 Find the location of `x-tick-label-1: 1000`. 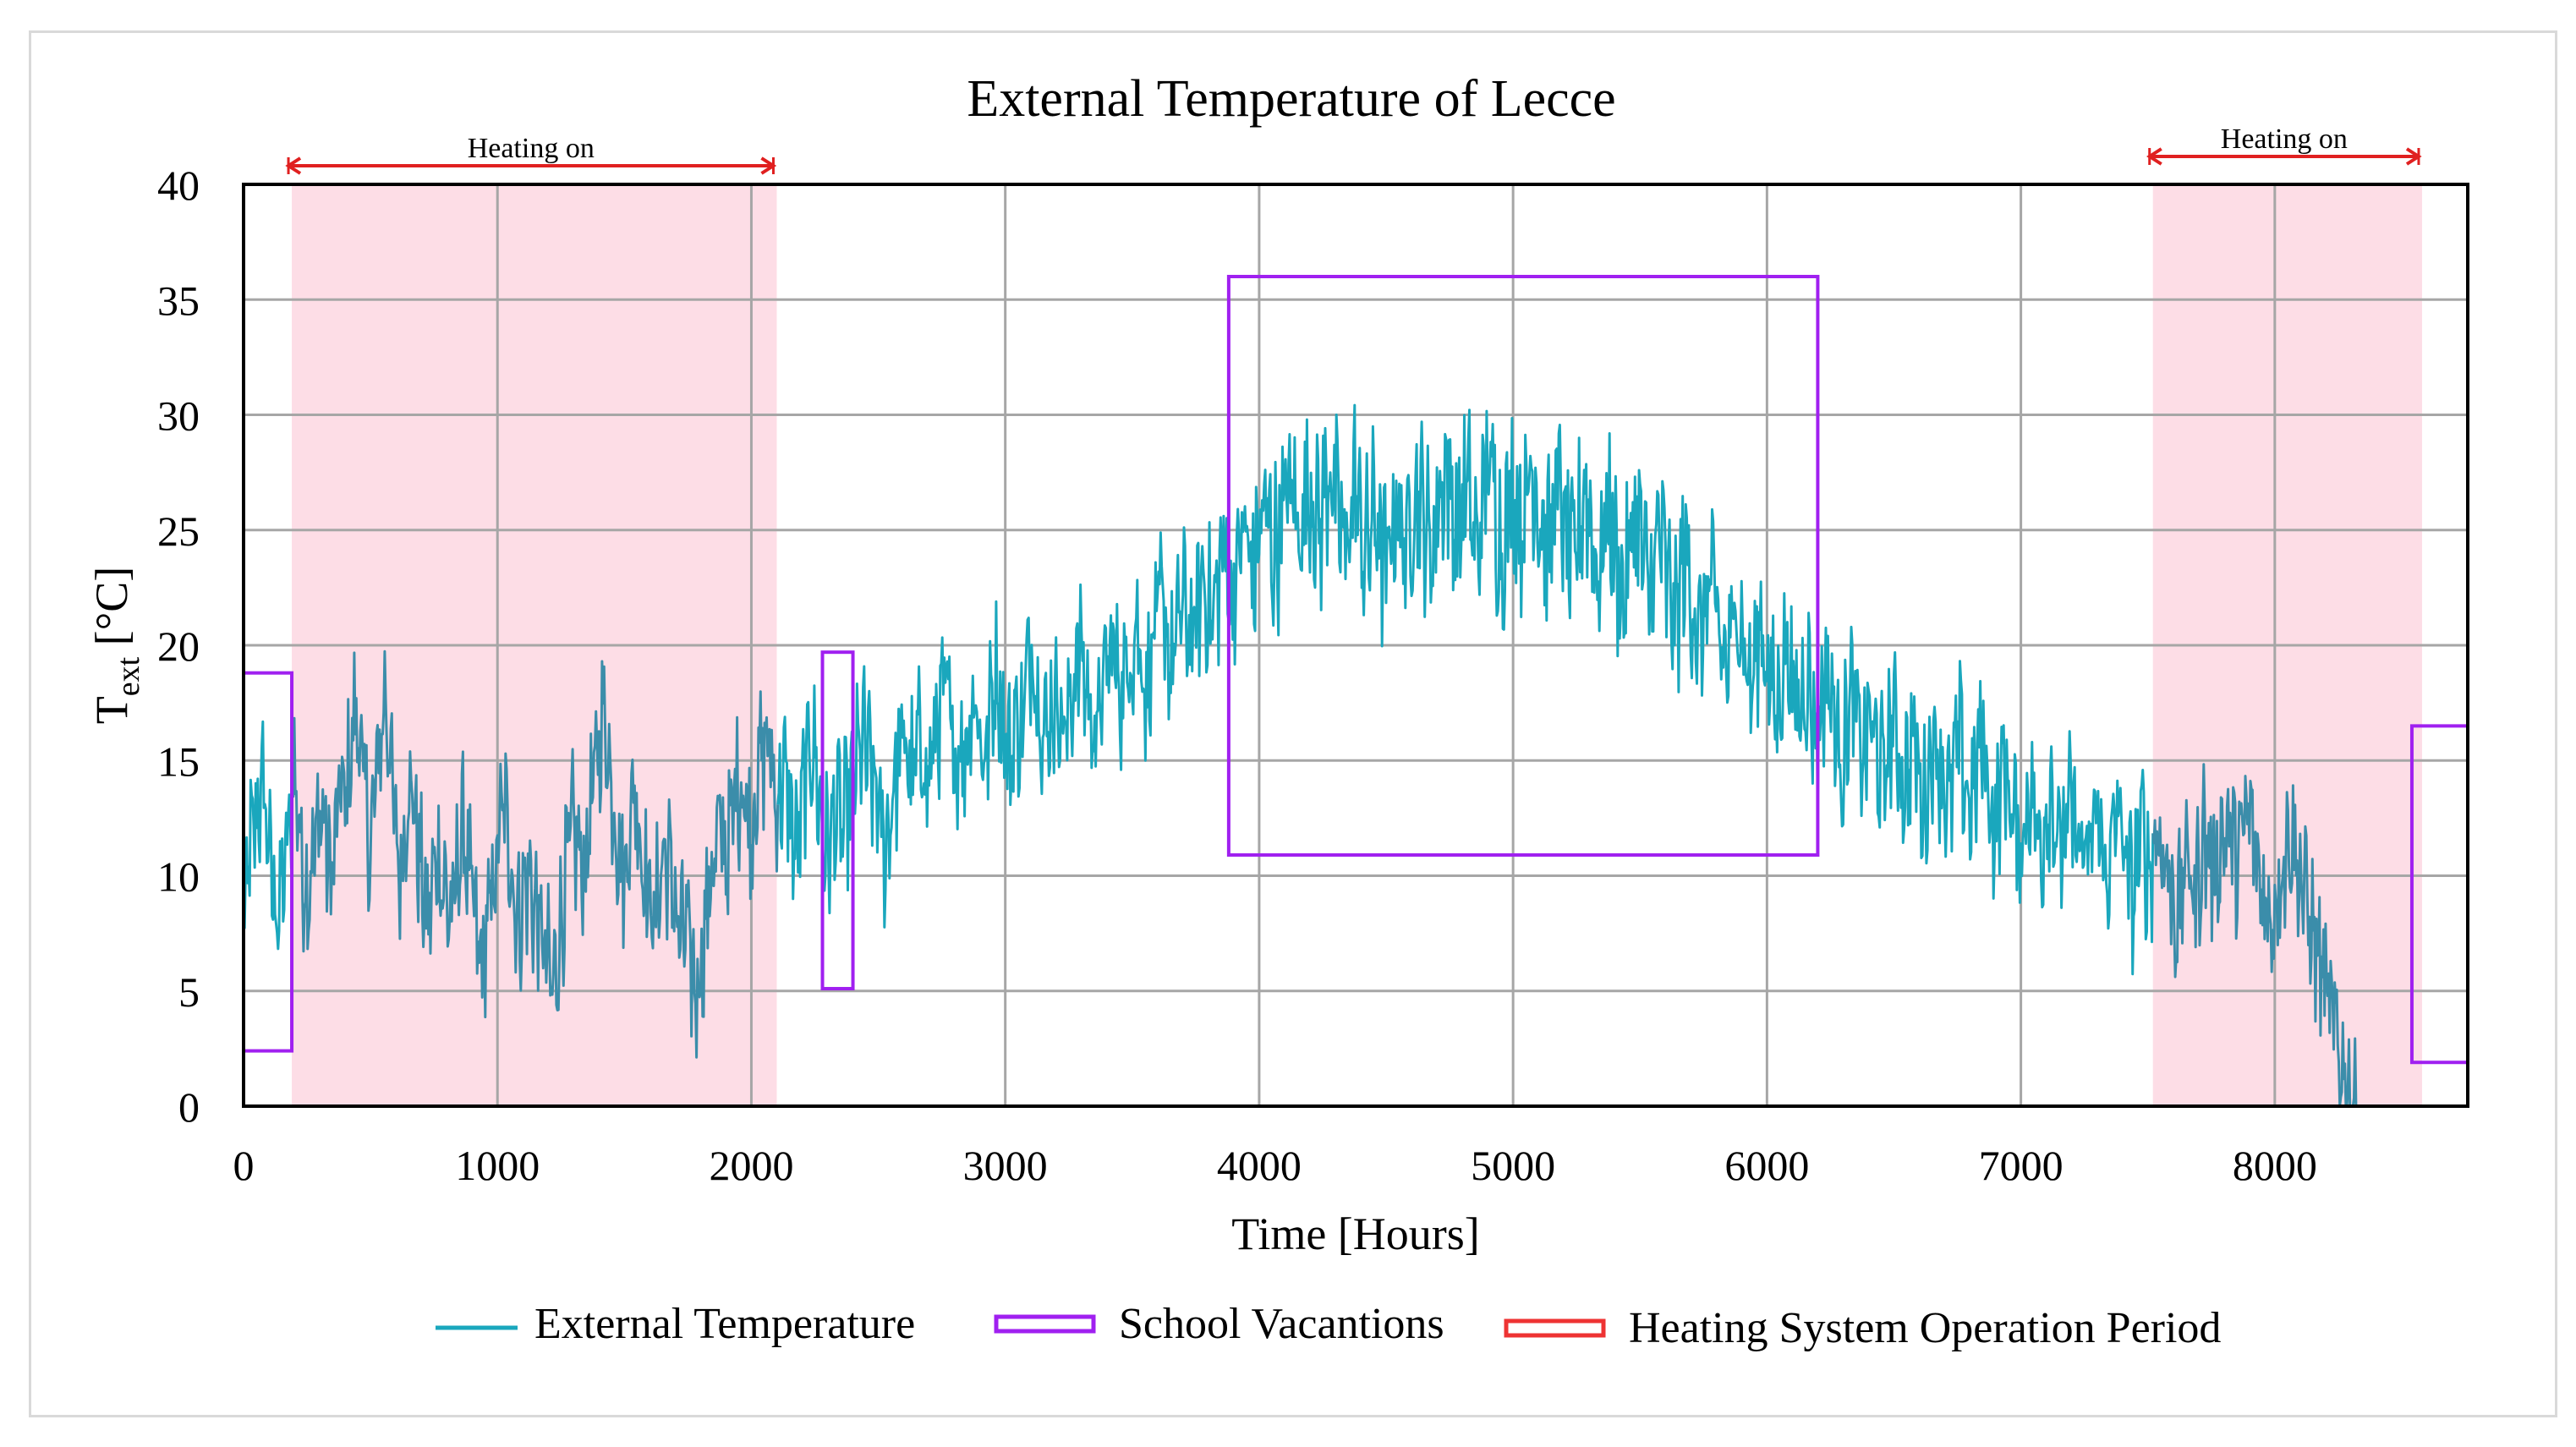

x-tick-label-1: 1000 is located at coordinates (497, 1165).